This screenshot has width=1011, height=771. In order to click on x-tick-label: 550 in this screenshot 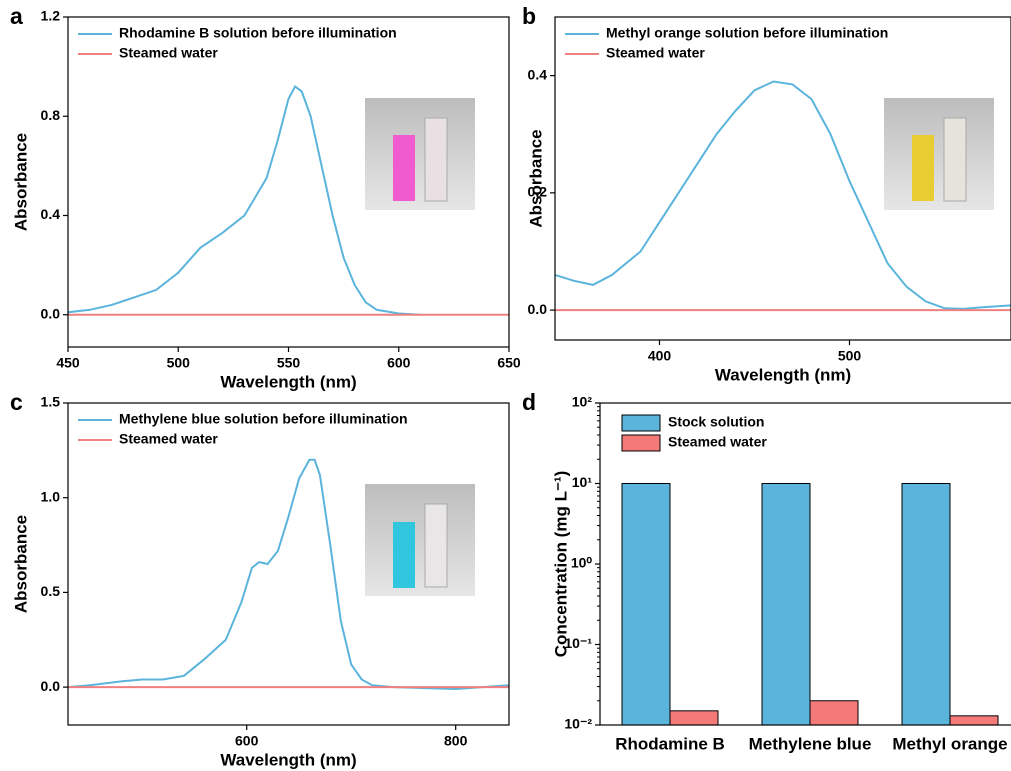, I will do `click(289, 363)`.